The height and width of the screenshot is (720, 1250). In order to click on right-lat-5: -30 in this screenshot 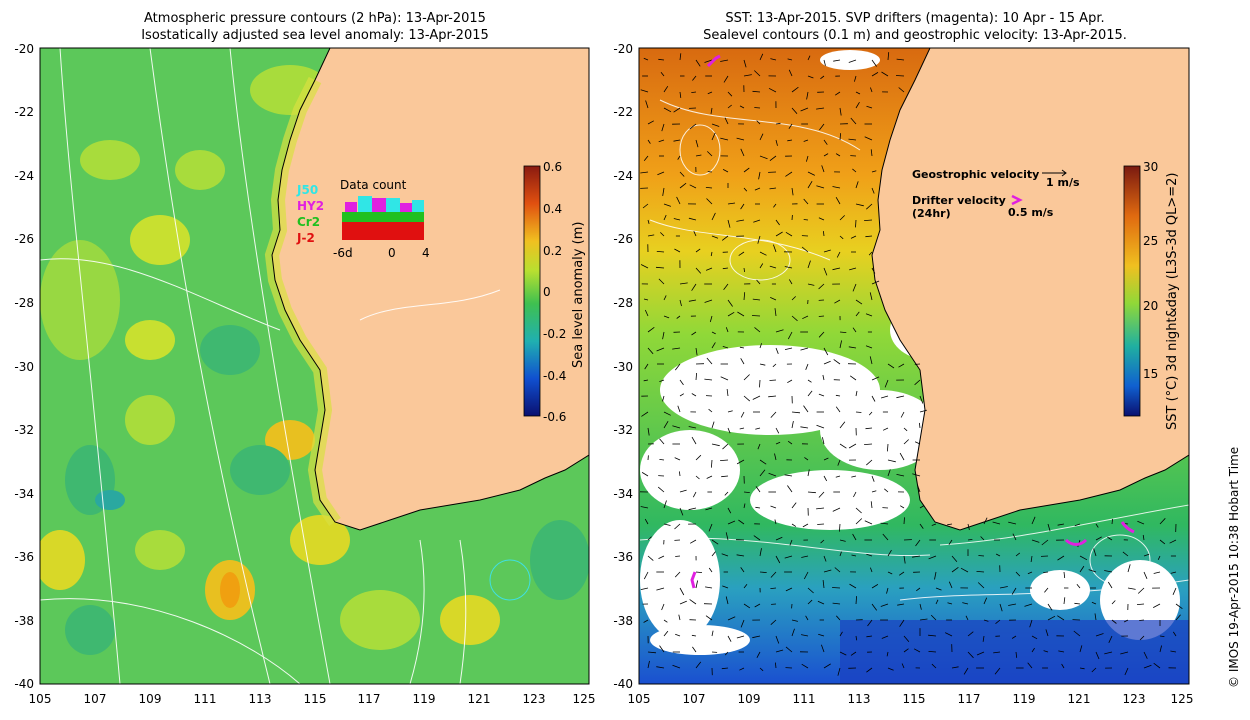, I will do `click(623, 367)`.